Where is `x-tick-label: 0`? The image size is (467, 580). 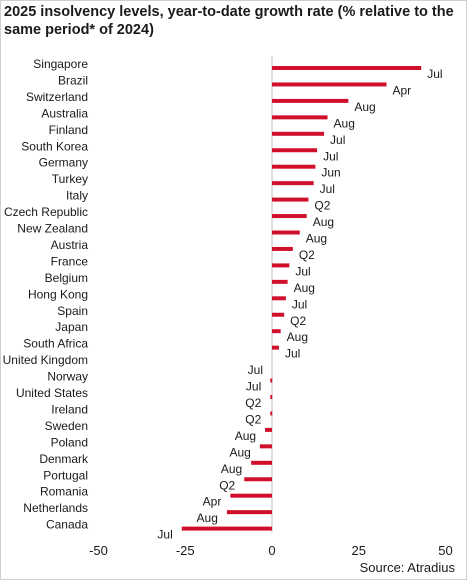 x-tick-label: 0 is located at coordinates (271, 550).